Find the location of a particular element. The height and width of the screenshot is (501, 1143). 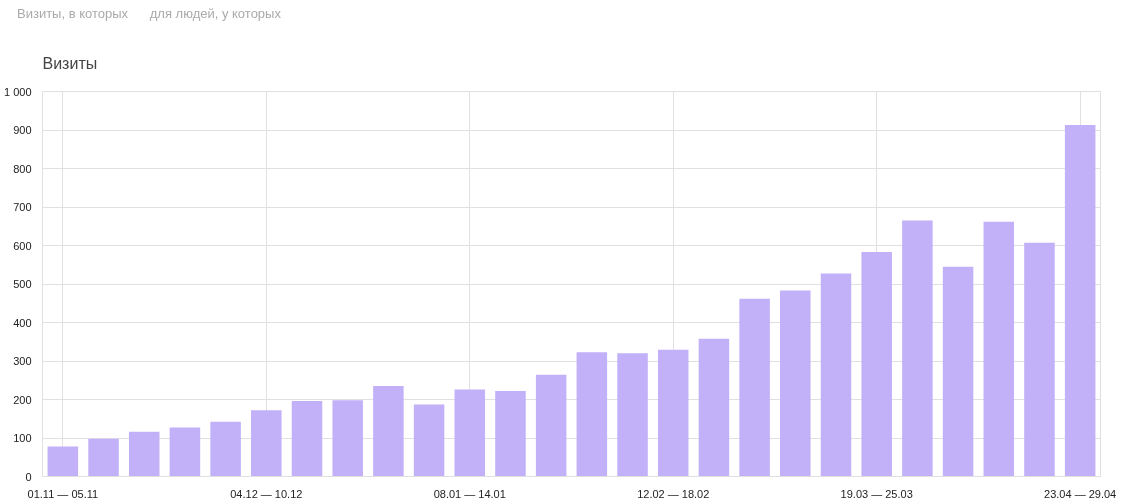

y-tick-label: 700 is located at coordinates (22, 207).